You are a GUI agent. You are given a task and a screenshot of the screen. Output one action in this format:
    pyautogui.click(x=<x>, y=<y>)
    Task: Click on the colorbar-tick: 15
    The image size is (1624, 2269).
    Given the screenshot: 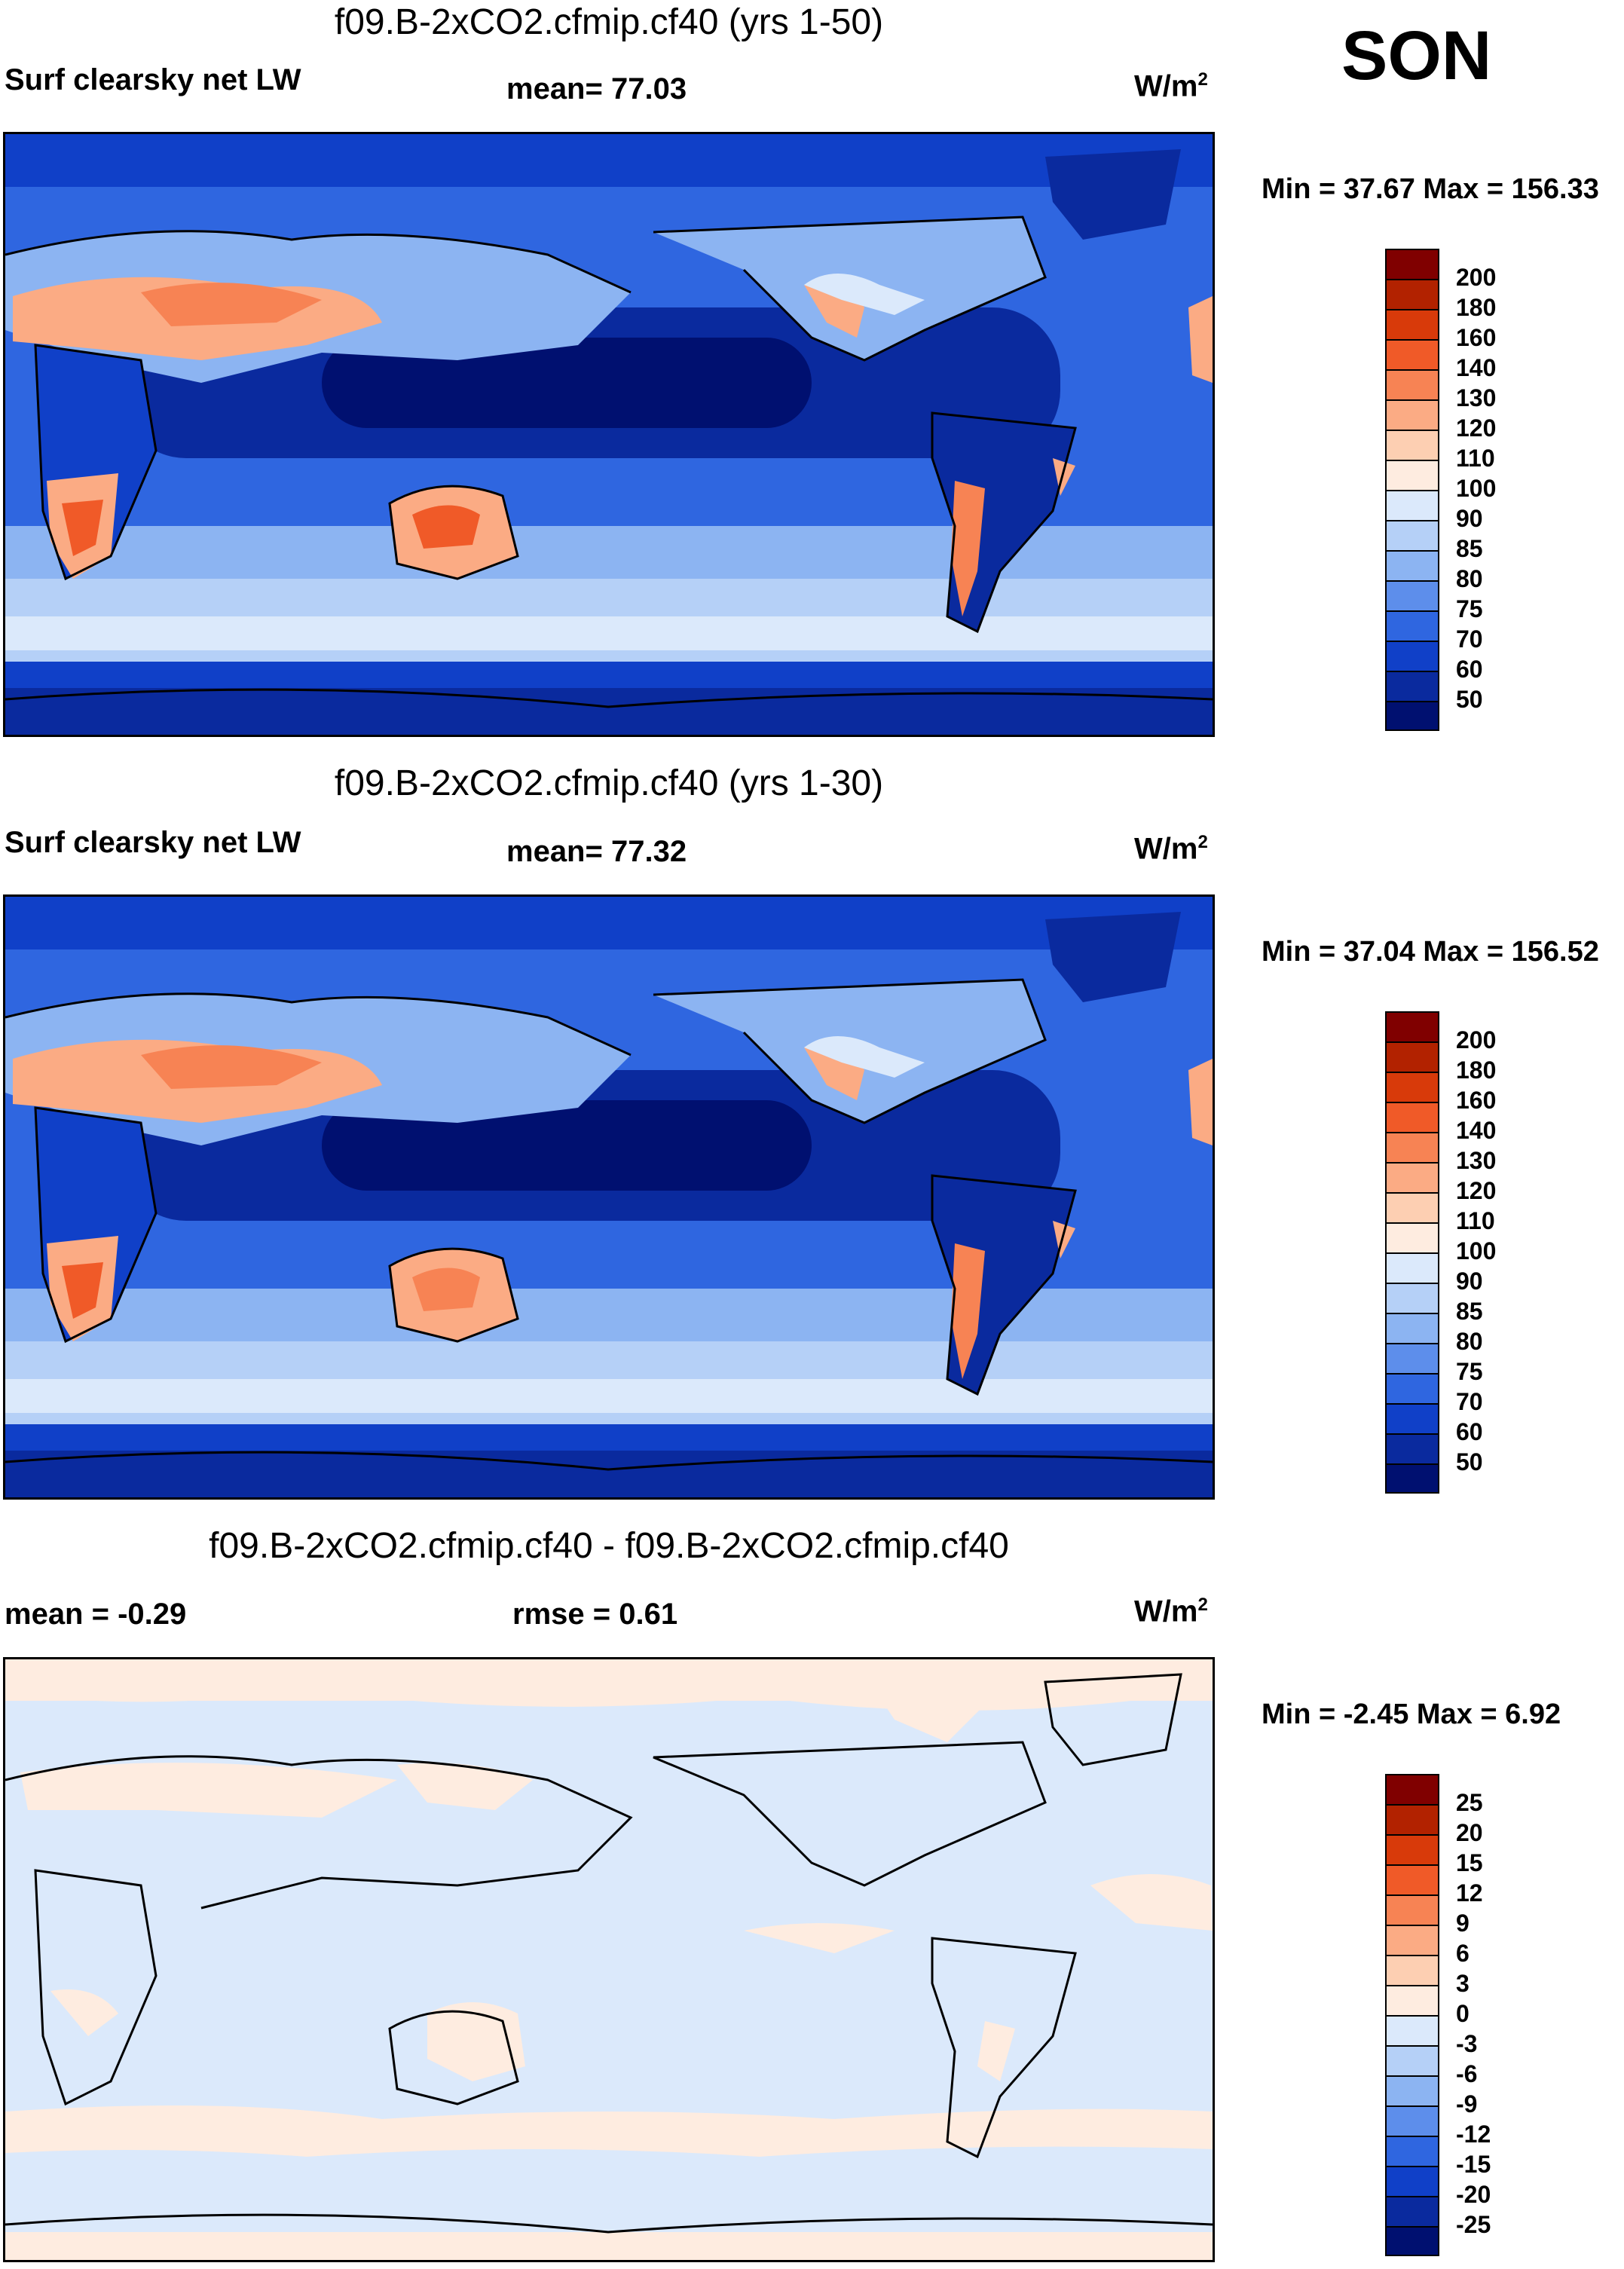 What is the action you would take?
    pyautogui.click(x=1469, y=1863)
    